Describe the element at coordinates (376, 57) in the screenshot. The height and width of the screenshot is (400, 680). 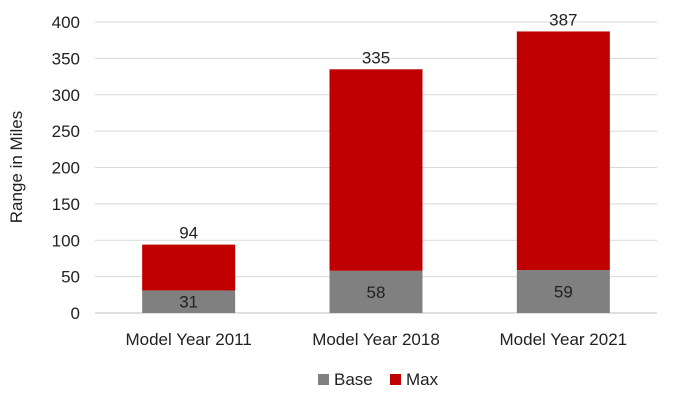
I see `data-label-max-2: 335` at that location.